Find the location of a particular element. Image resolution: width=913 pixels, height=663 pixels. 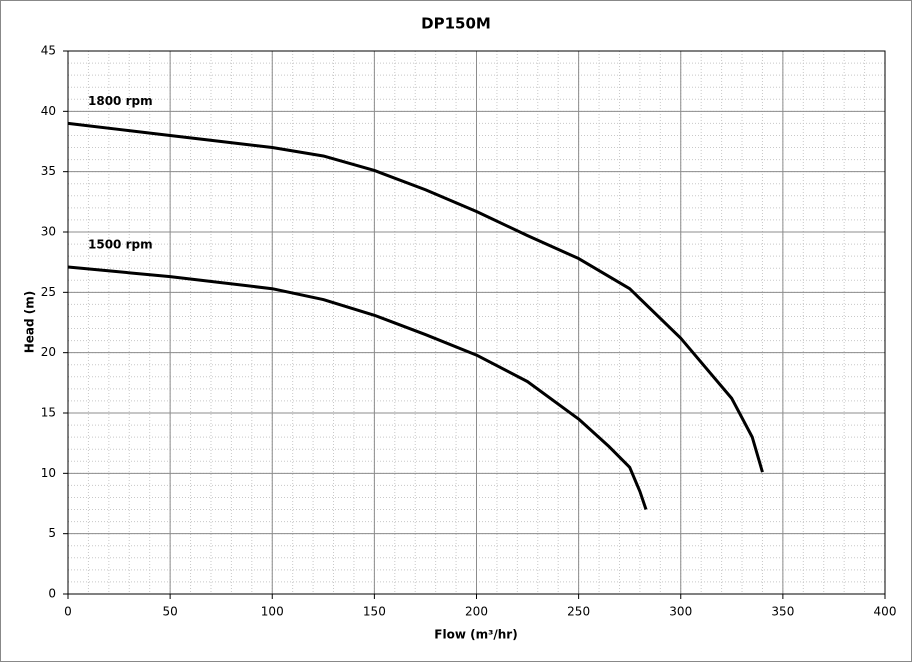

y-axis-label: Head (m) is located at coordinates (30, 322).